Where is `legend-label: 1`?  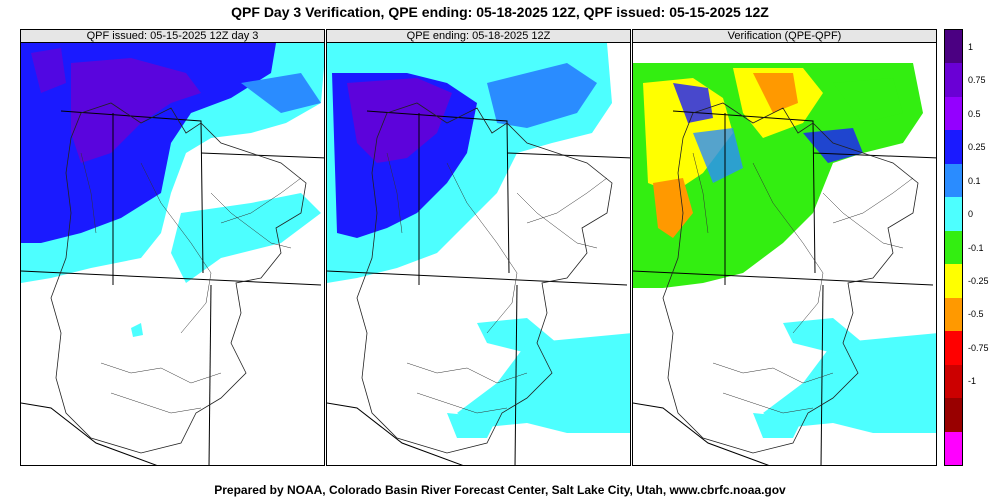 legend-label: 1 is located at coordinates (971, 46).